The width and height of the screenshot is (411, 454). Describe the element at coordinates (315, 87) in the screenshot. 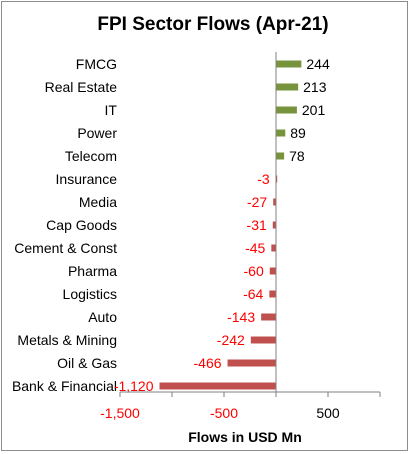

I see `value-label-real-estate: 213` at that location.